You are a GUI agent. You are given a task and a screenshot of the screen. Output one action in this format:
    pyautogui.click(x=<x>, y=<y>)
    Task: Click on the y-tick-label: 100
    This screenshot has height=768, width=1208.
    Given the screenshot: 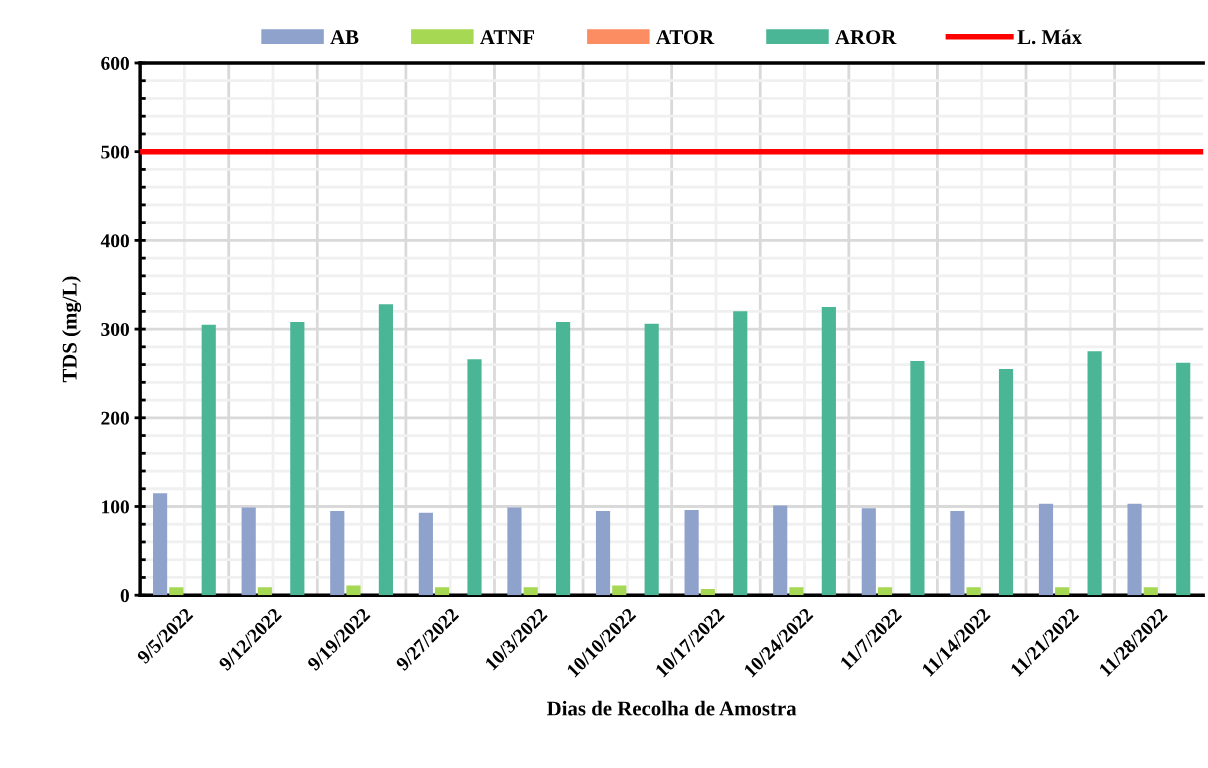 What is the action you would take?
    pyautogui.click(x=115, y=507)
    